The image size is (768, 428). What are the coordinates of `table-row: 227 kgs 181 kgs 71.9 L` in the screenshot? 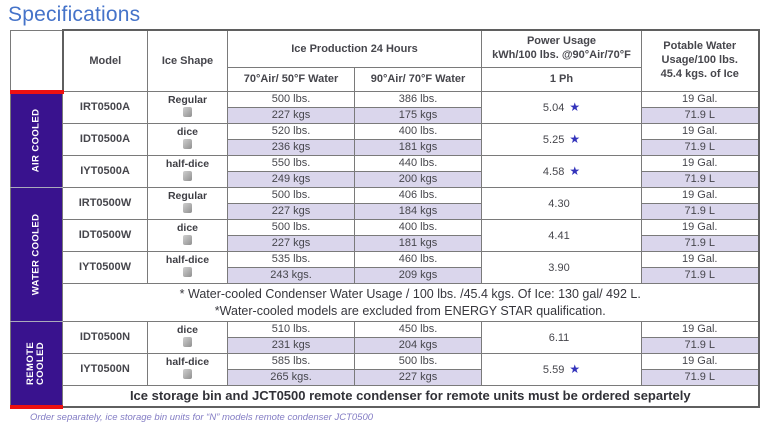 It's located at (385, 244).